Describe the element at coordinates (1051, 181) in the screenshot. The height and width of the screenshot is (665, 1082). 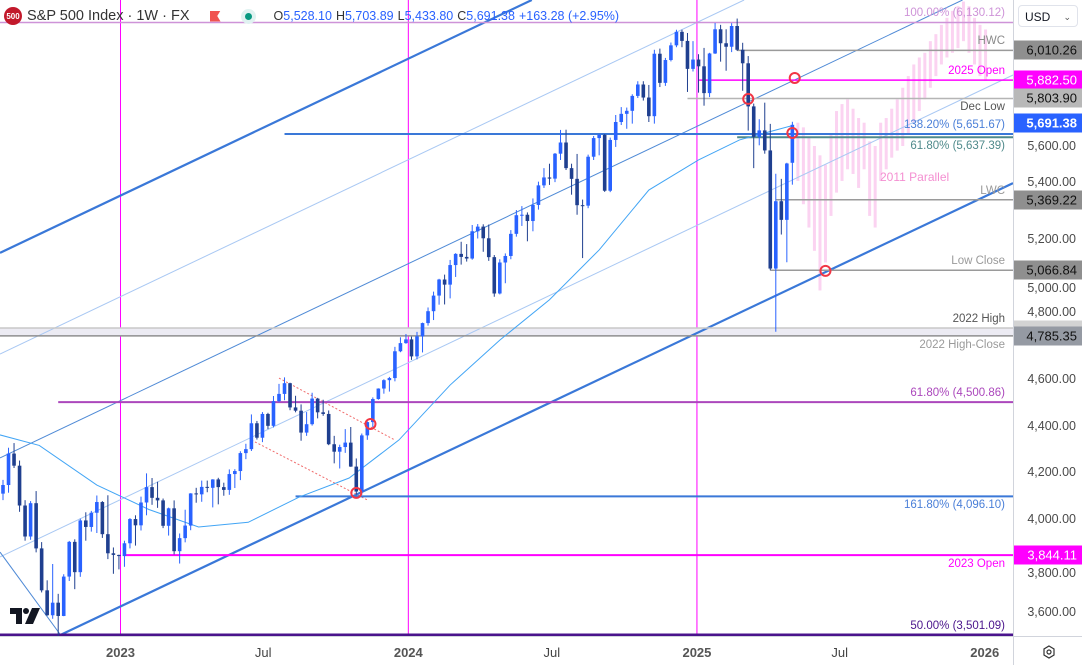
I see `price-tick-label: 5,400.00` at that location.